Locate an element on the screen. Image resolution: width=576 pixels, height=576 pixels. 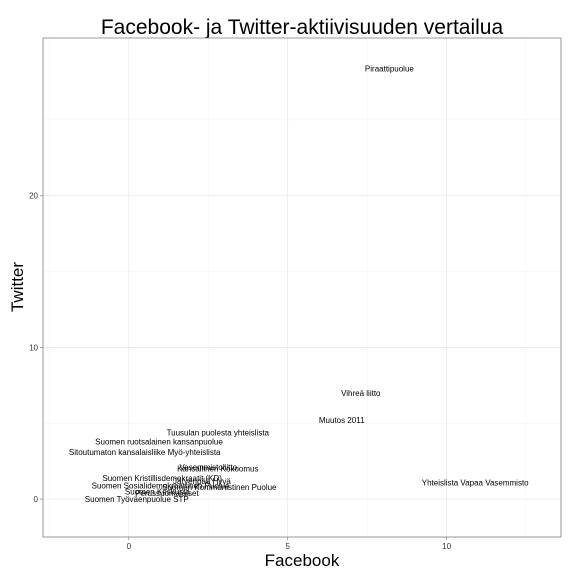
point-label: Suomen Kristillisdemokraatit (KD) is located at coordinates (162, 478).